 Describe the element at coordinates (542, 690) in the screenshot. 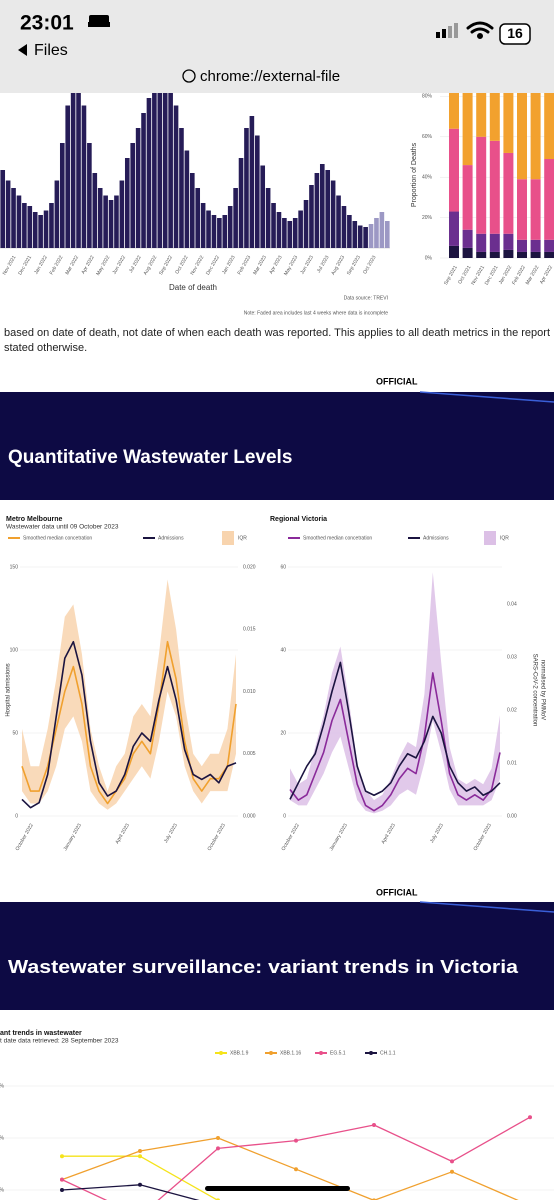

I see `y2-axis-label: normalised by PMMoV` at that location.